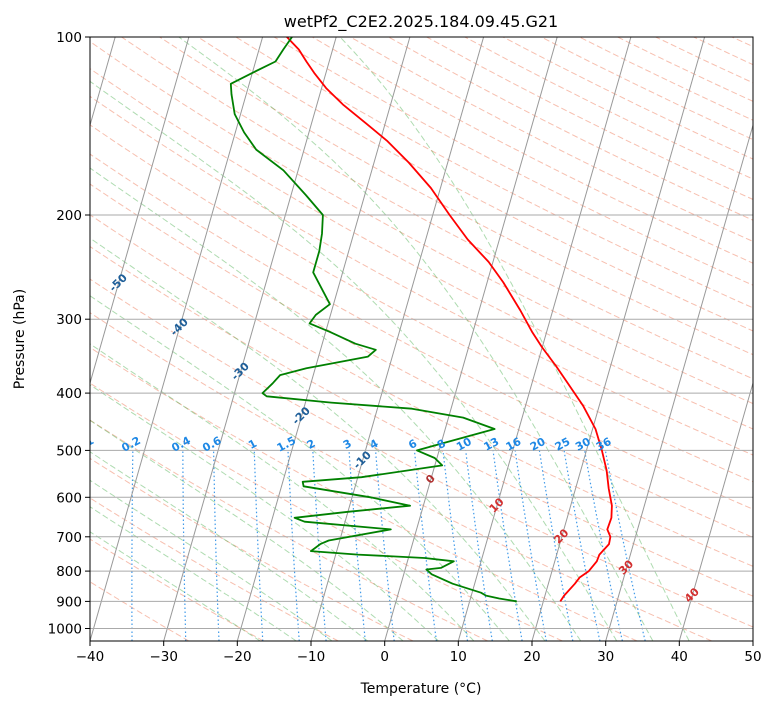 The width and height of the screenshot is (775, 708). I want to click on mixing-ratio-label: 25, so click(563, 444).